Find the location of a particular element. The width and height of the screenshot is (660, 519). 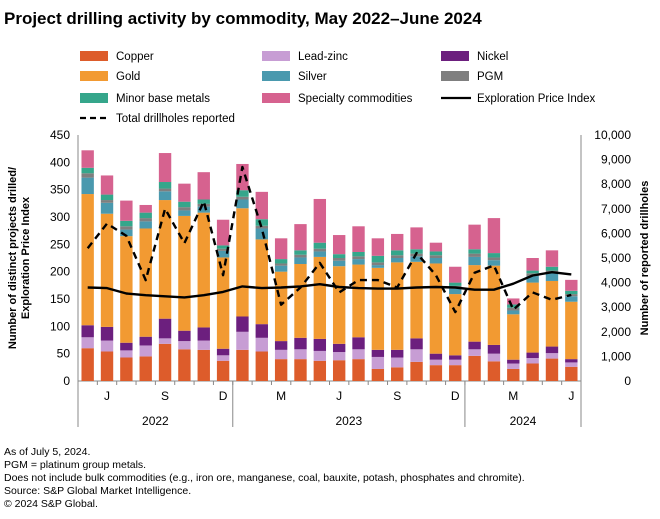

legend-swatch-silver is located at coordinates (276, 76).